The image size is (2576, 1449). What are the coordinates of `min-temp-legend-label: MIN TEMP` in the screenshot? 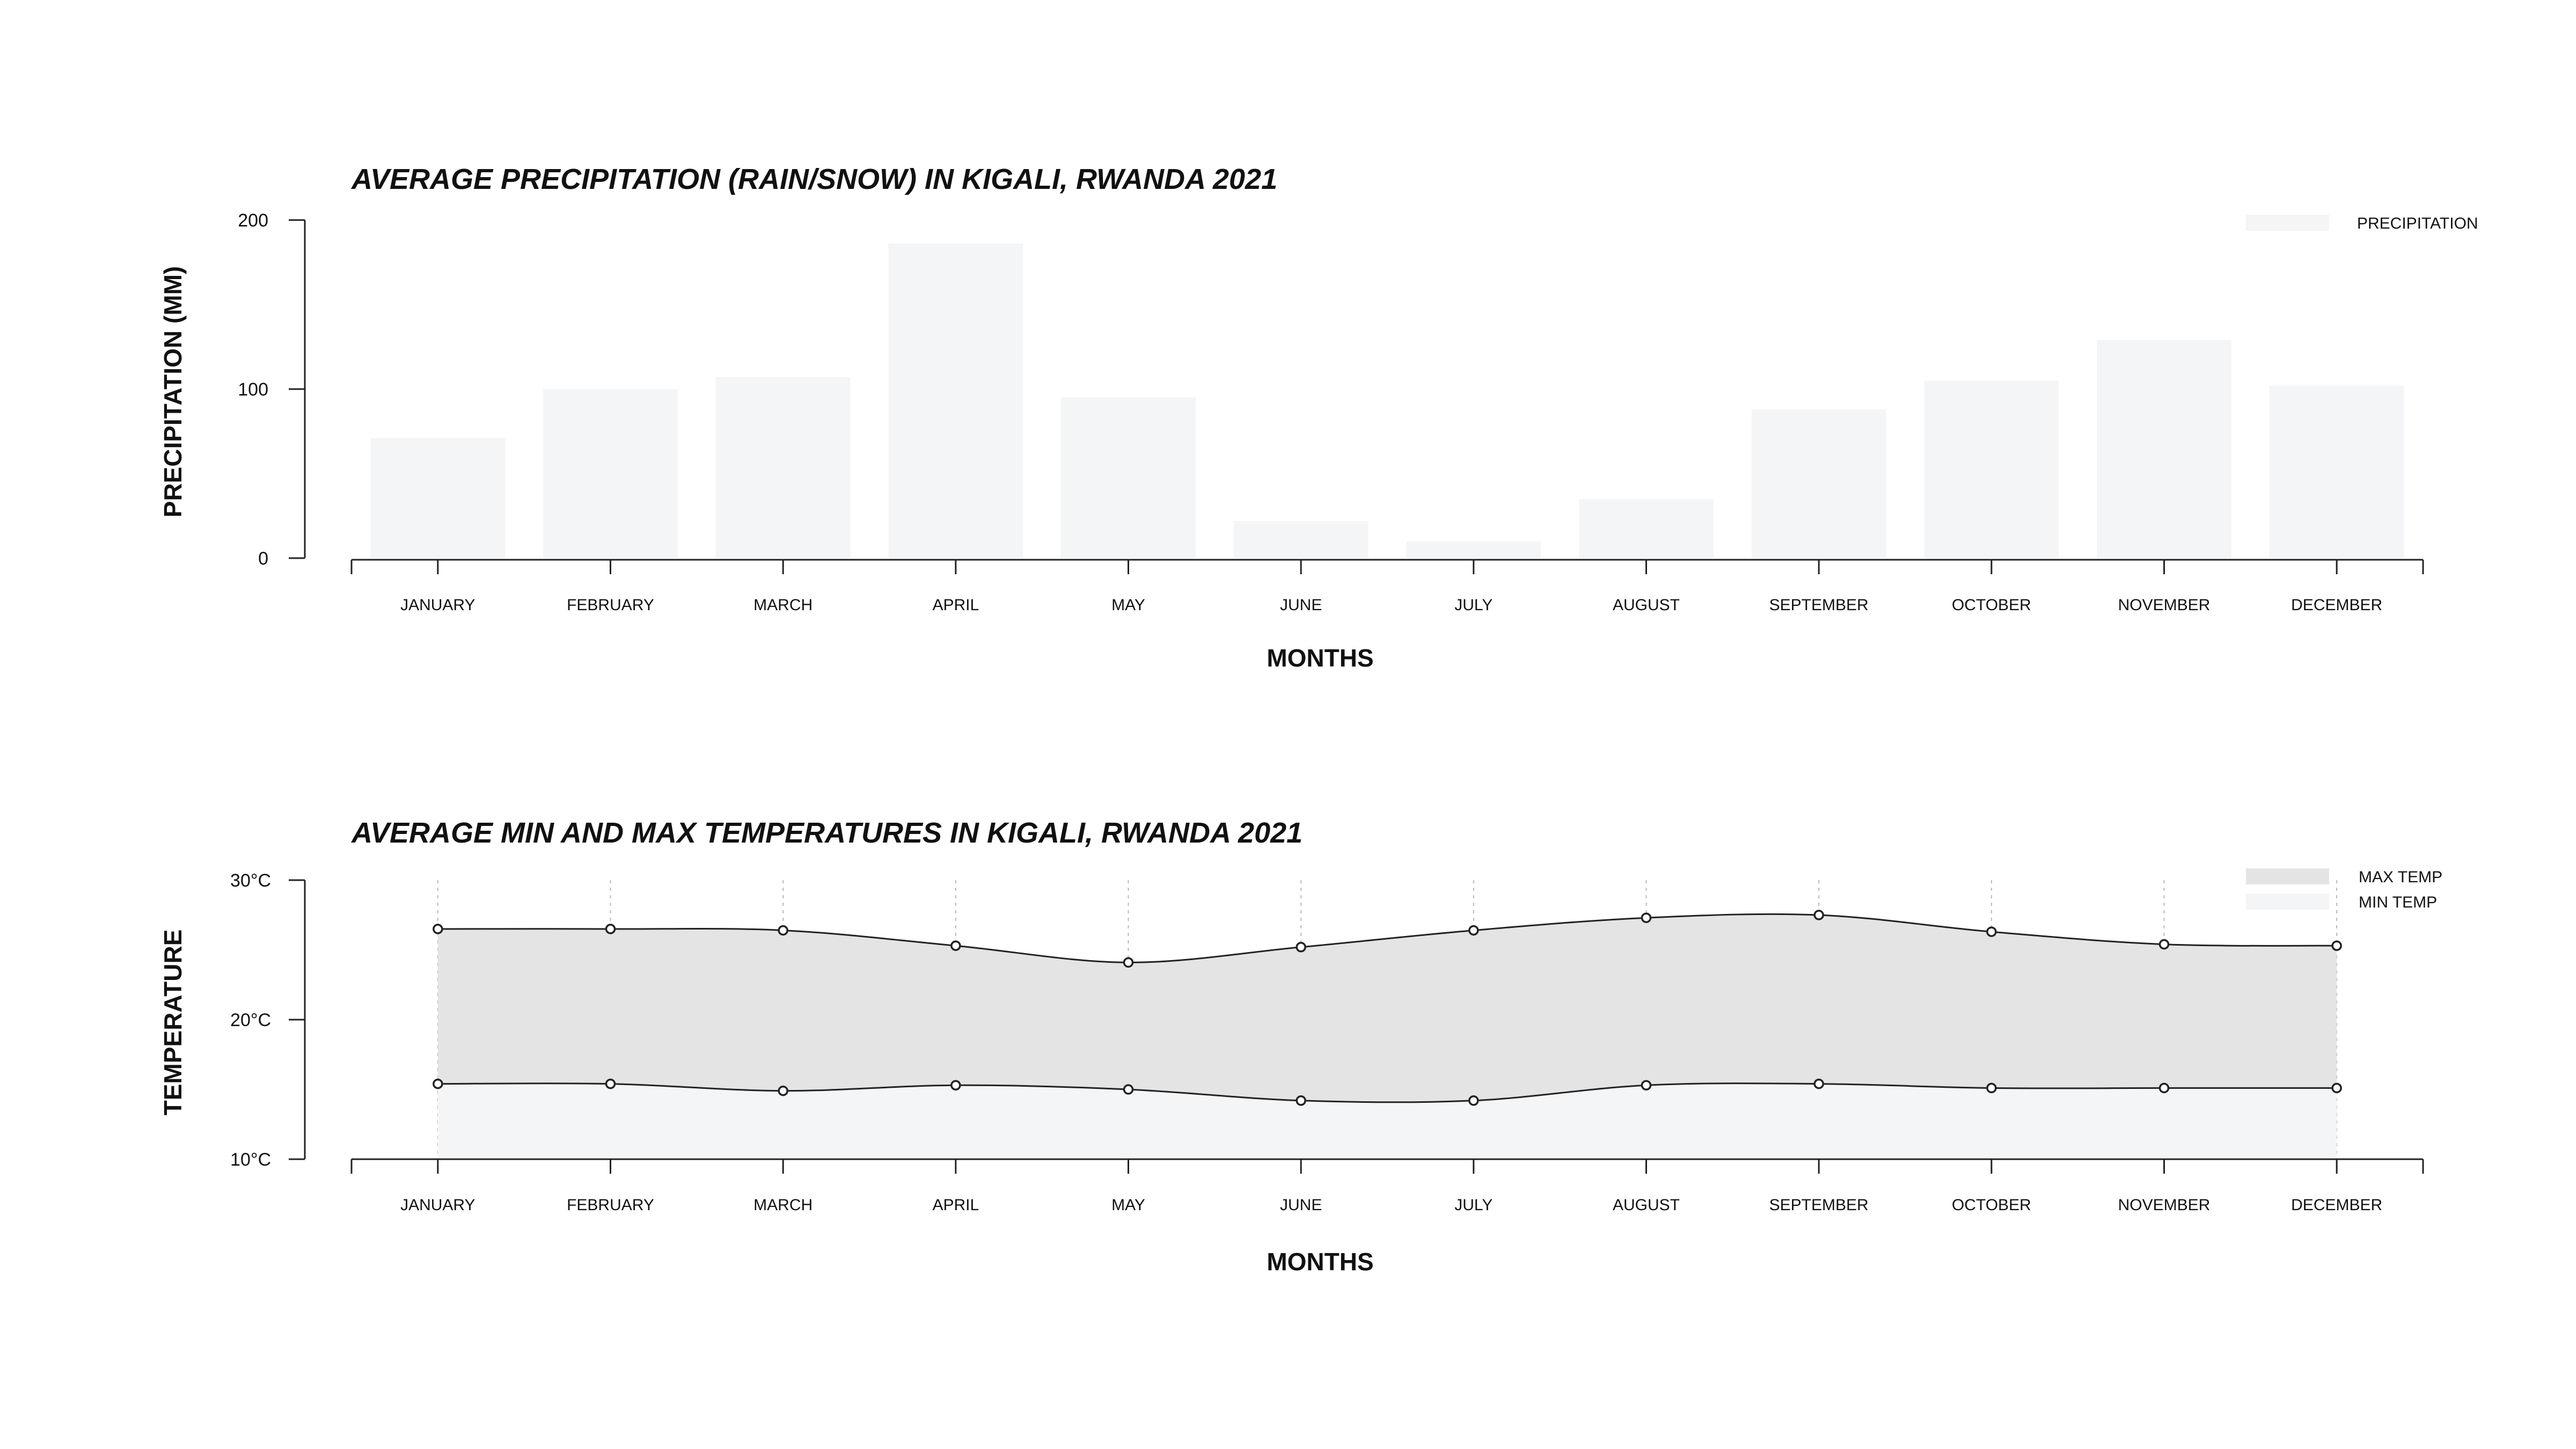 It's located at (2398, 902).